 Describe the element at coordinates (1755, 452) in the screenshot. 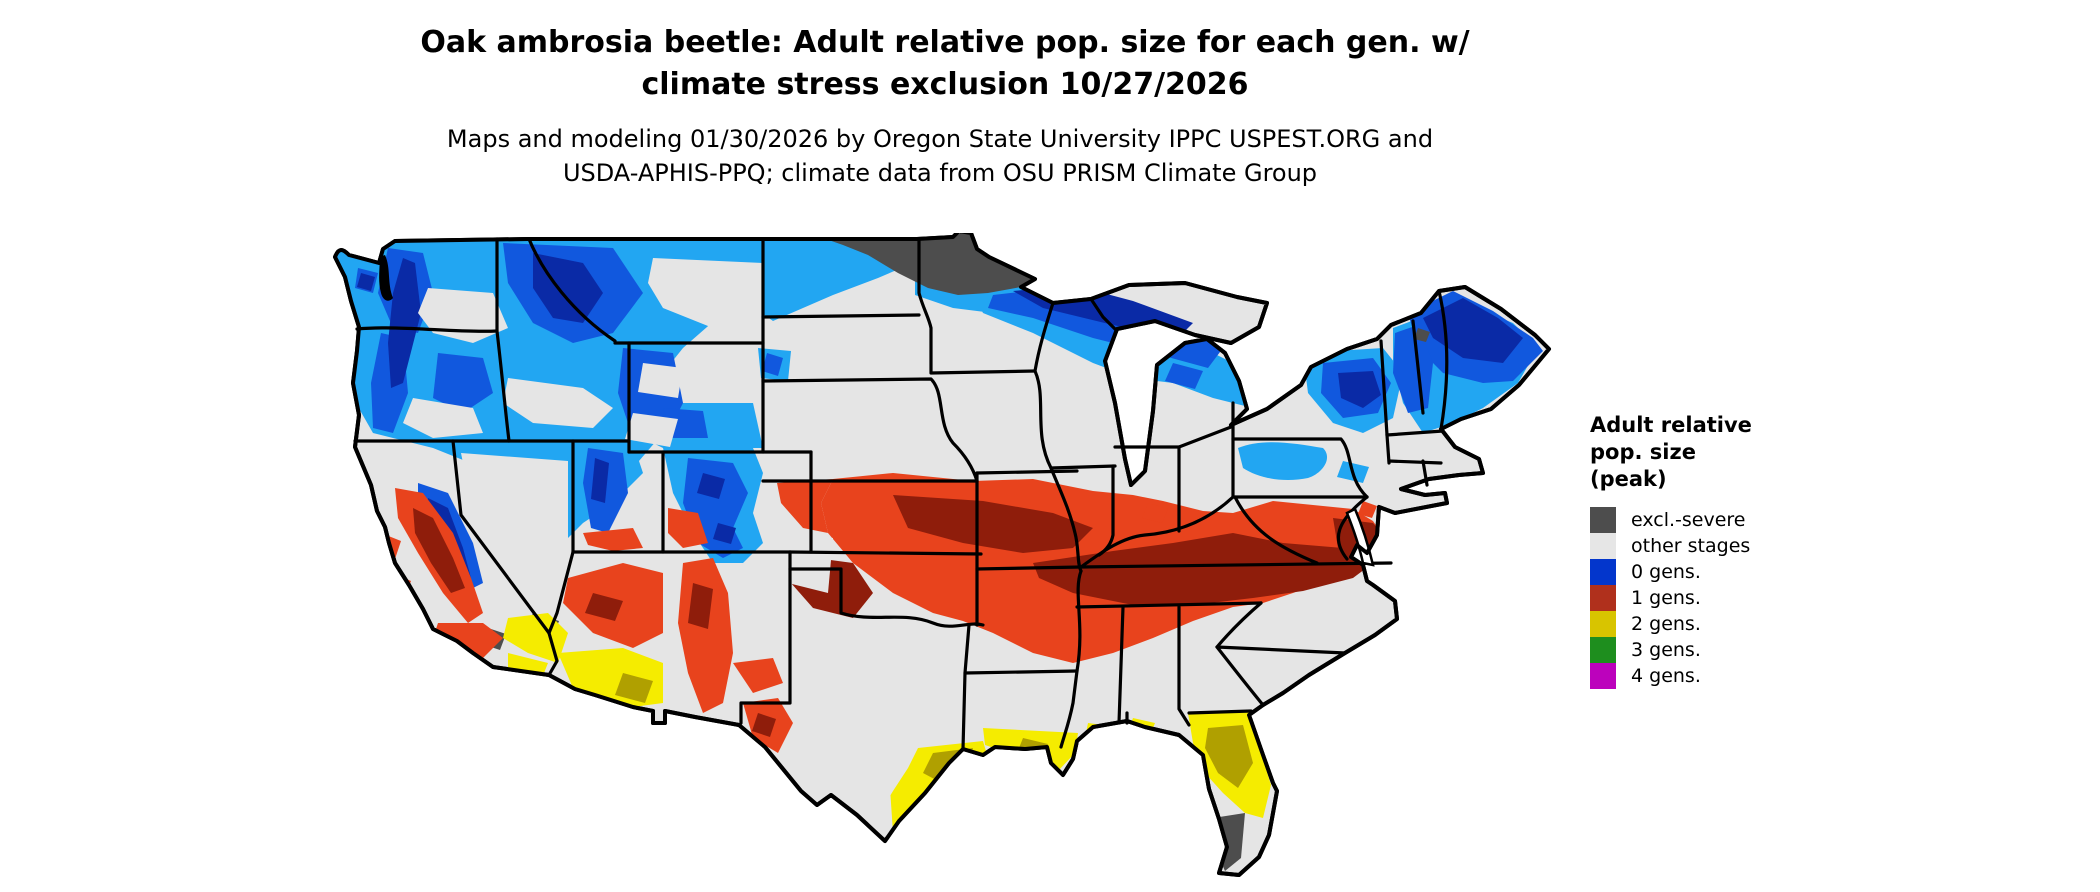

I see `legend-title: Adult relative pop. size (peak)` at that location.